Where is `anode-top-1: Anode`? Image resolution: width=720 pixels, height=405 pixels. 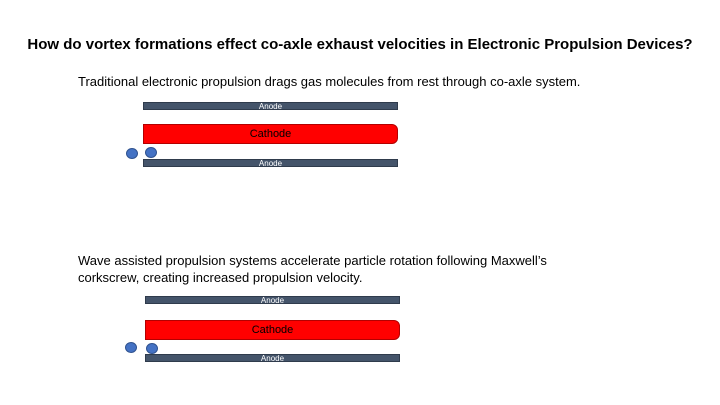 anode-top-1: Anode is located at coordinates (270, 106).